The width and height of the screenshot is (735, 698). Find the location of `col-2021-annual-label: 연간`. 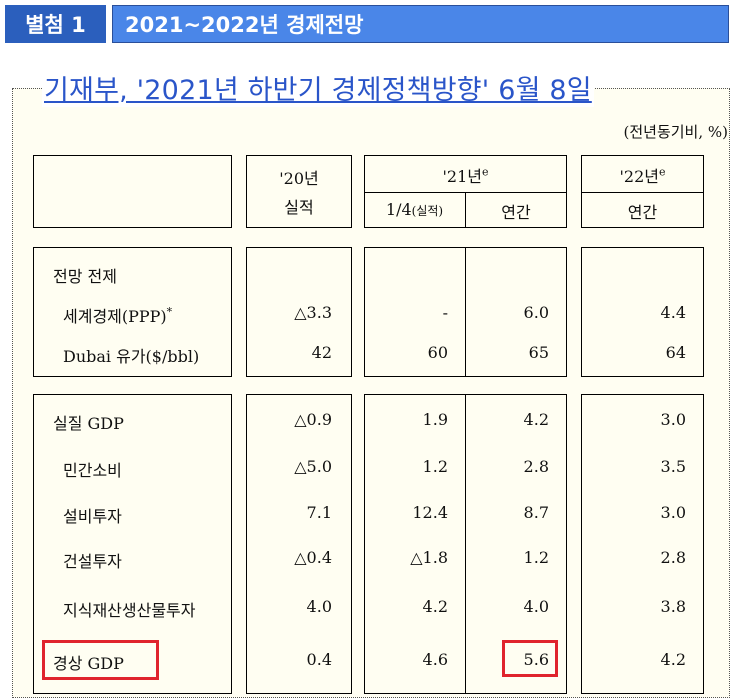

col-2021-annual-label: 연간 is located at coordinates (516, 212).